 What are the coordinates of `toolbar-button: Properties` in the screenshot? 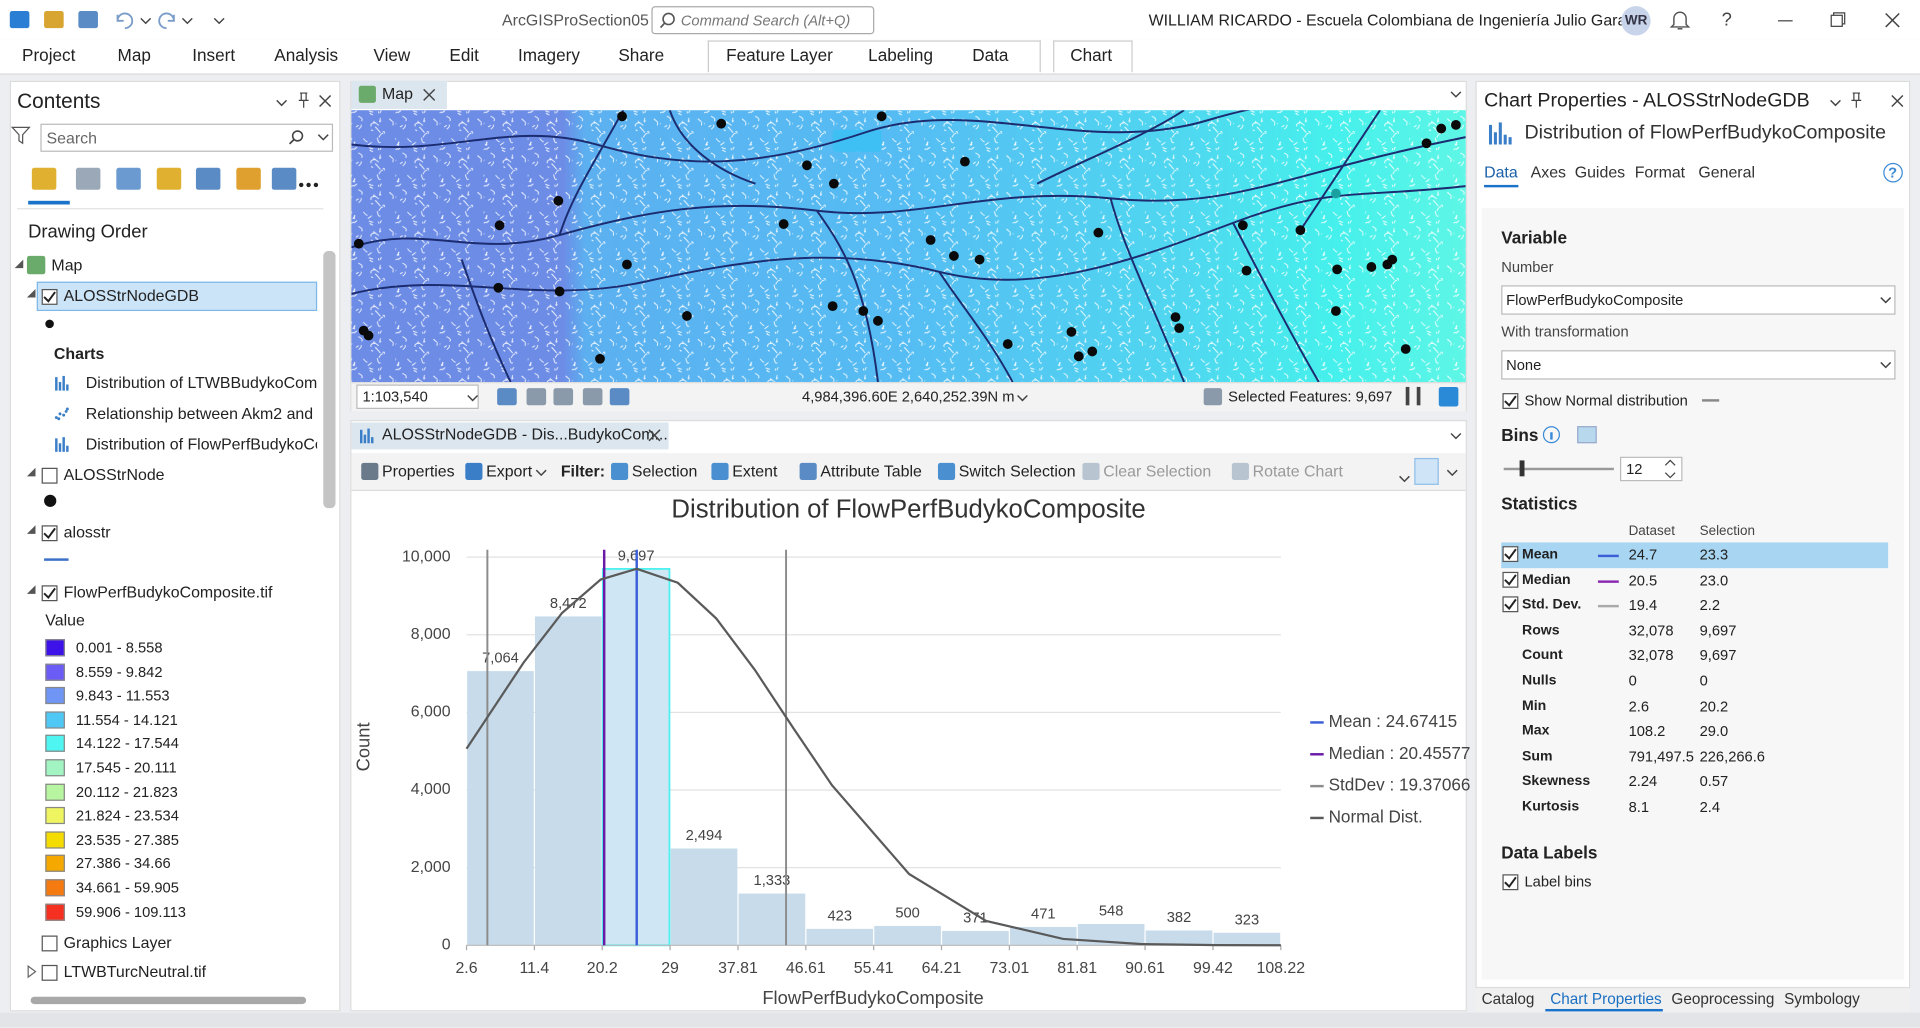 It's located at (418, 471).